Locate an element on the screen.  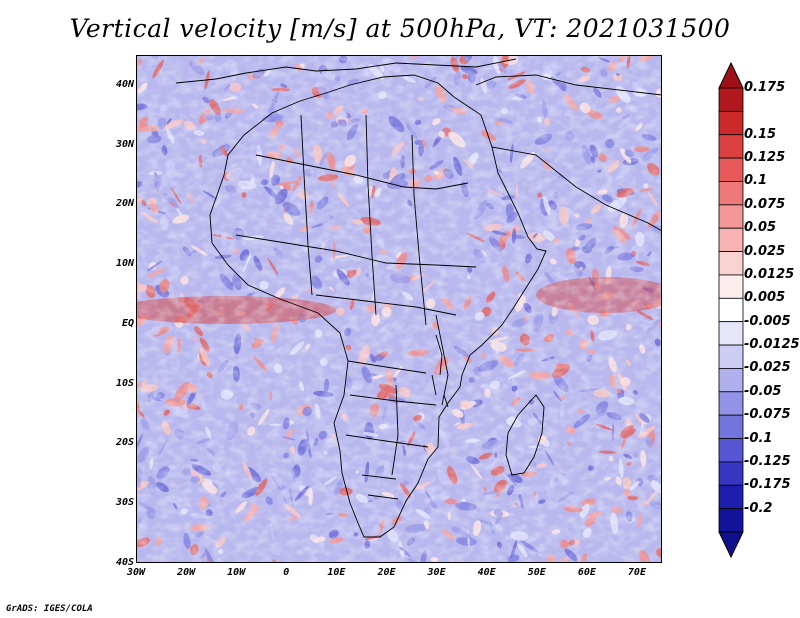
madagascar-coastline is located at coordinates (525, 435).